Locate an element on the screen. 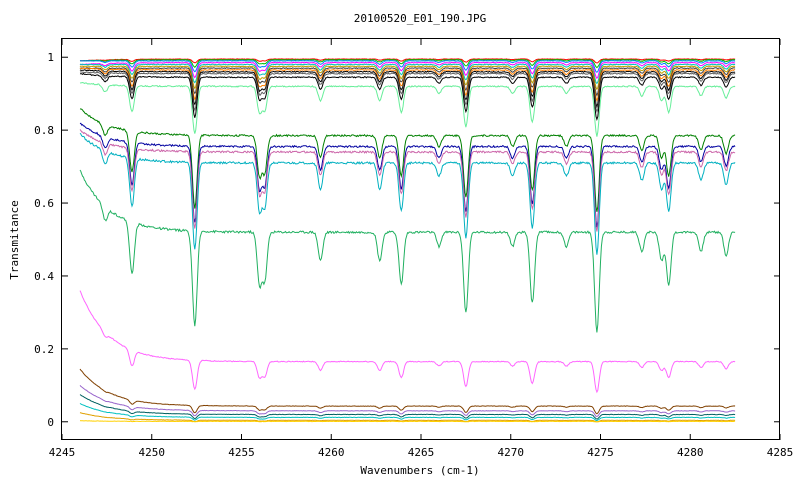  x-tick-label: 4260 is located at coordinates (331, 452).